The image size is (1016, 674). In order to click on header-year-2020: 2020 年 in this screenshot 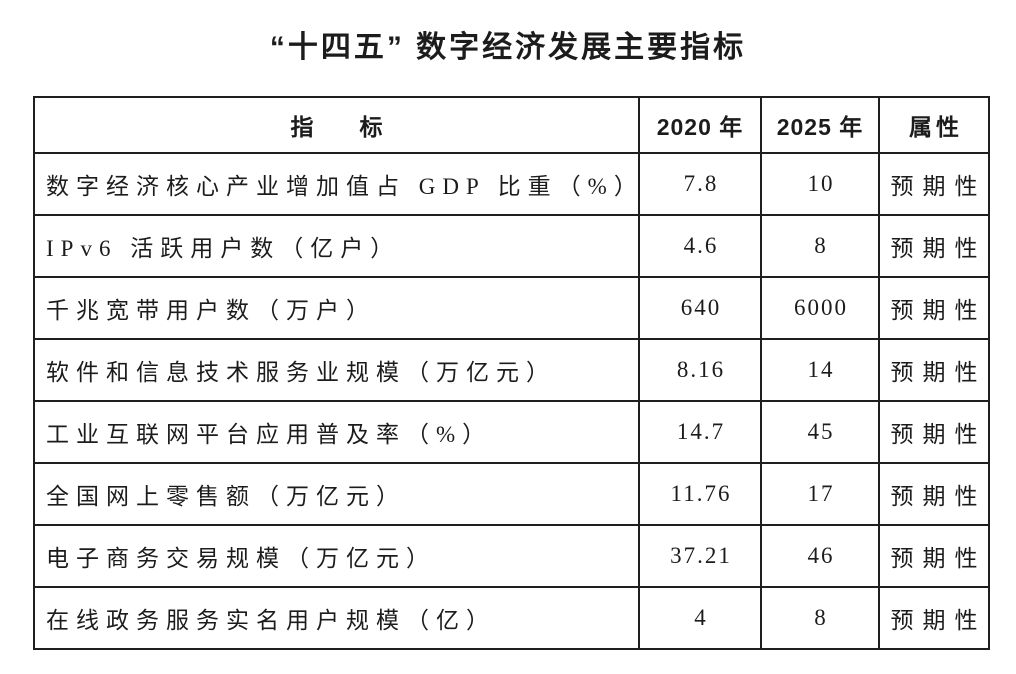, I will do `click(700, 125)`.